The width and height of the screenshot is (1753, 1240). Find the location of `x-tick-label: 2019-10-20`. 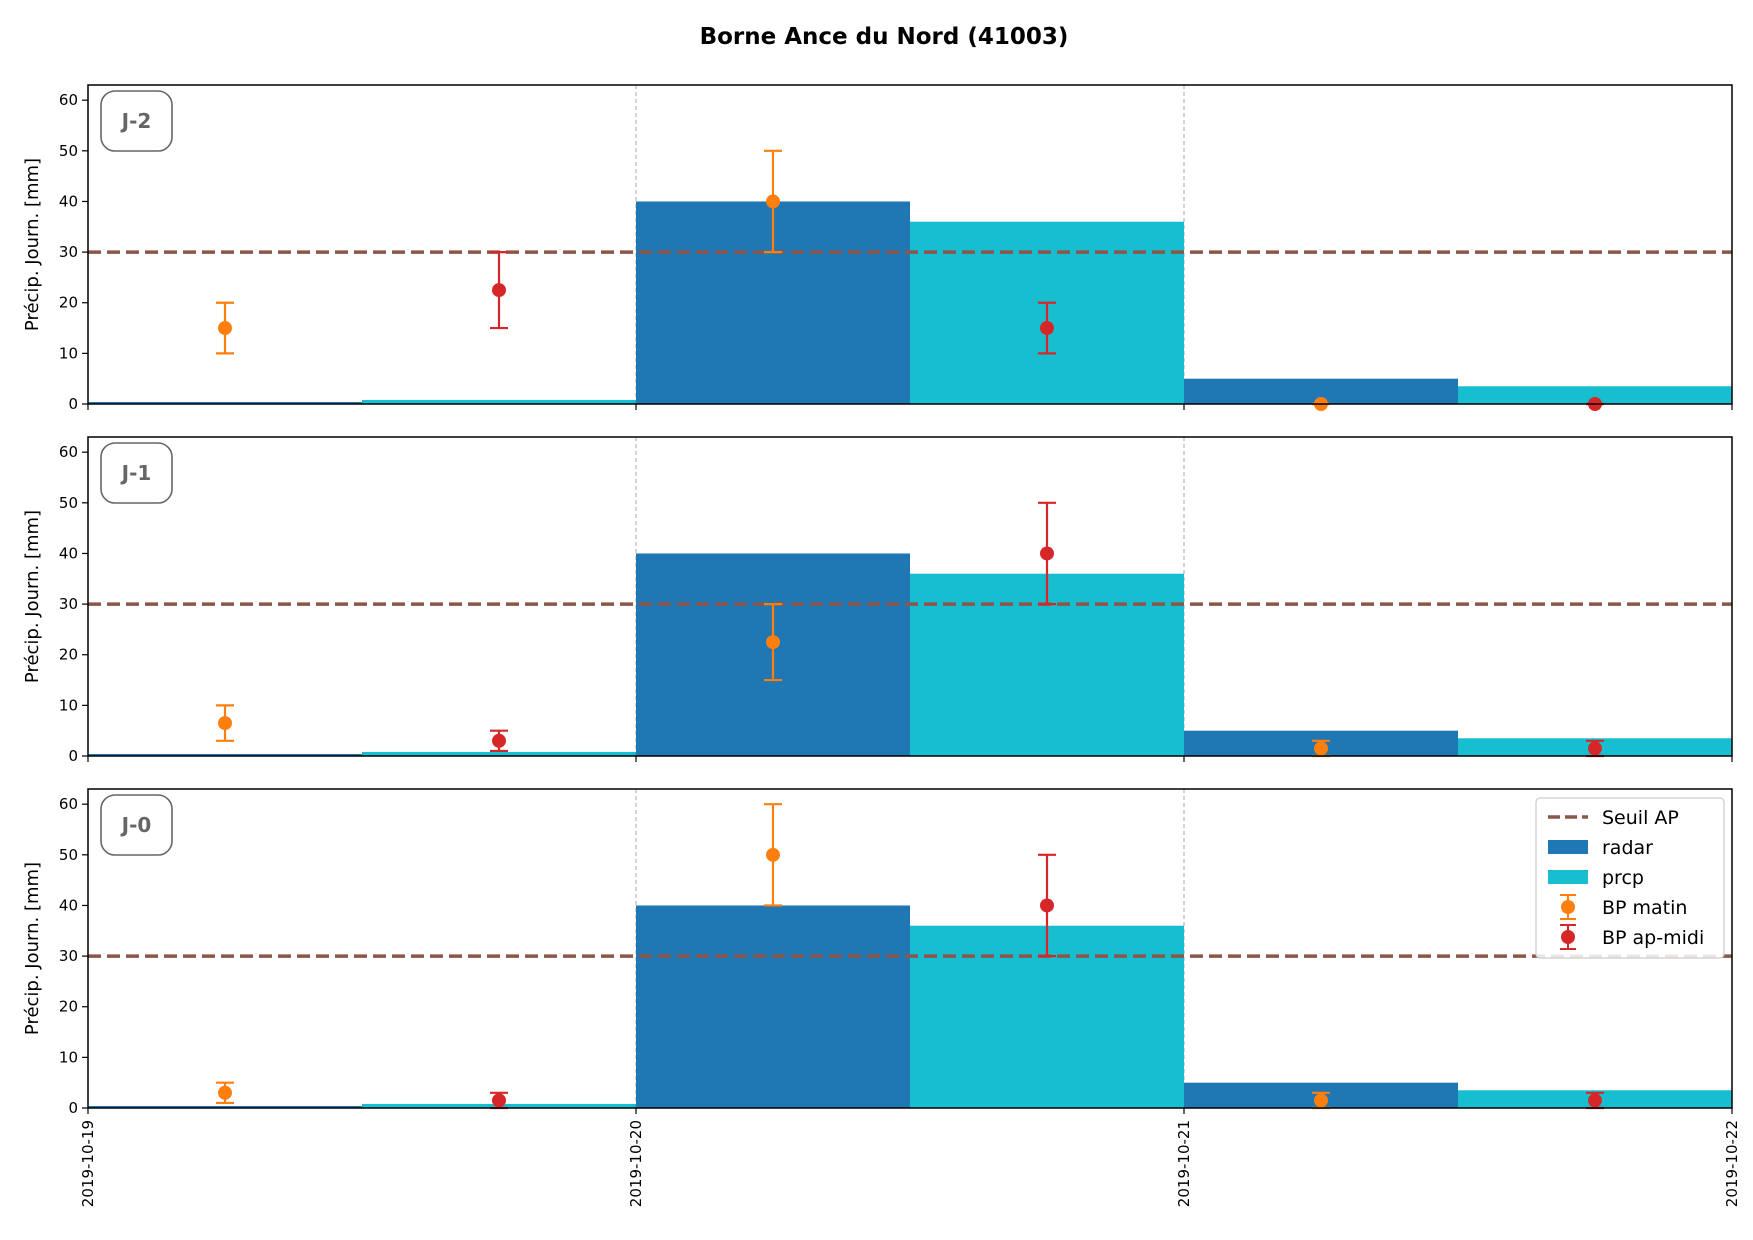

x-tick-label: 2019-10-20 is located at coordinates (636, 1163).